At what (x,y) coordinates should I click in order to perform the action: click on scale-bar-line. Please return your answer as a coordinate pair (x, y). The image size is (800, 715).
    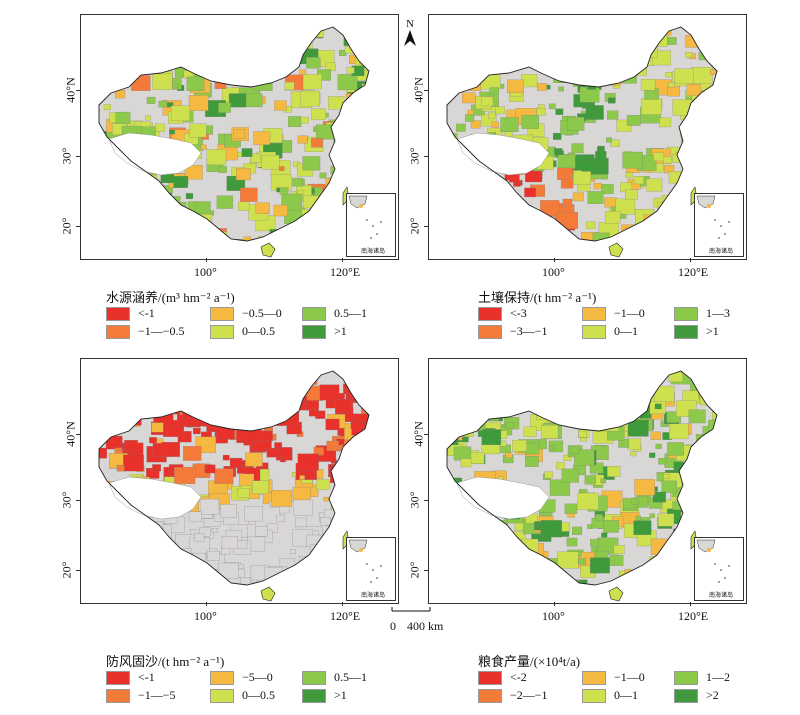
    Looking at the image, I should click on (411, 609).